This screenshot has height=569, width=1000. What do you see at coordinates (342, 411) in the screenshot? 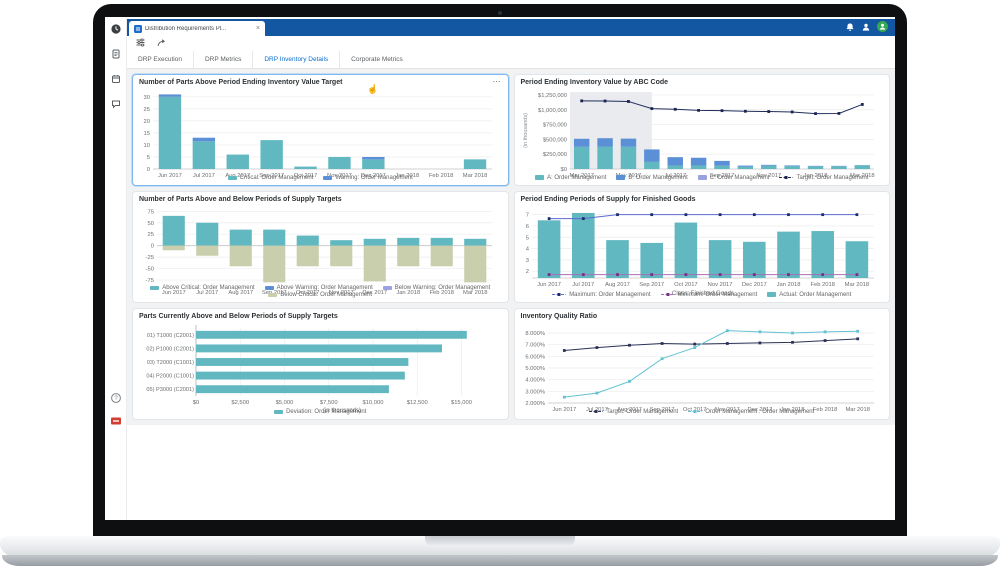
I see `svg-text: (in thousands)` at bounding box center [342, 411].